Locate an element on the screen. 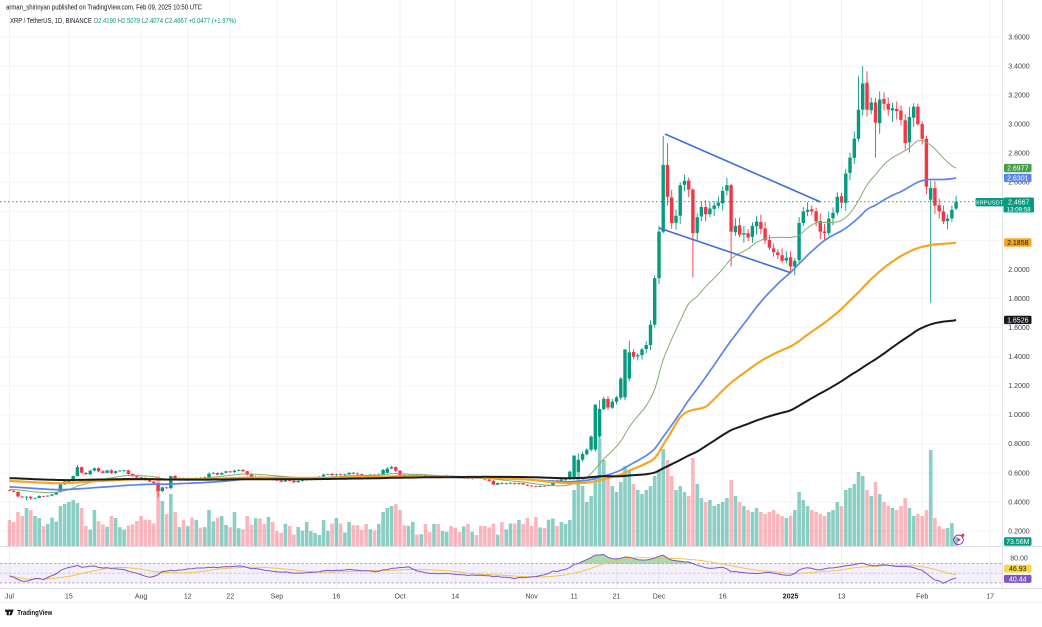 The height and width of the screenshot is (627, 1042). svg-text: Feb is located at coordinates (922, 597).